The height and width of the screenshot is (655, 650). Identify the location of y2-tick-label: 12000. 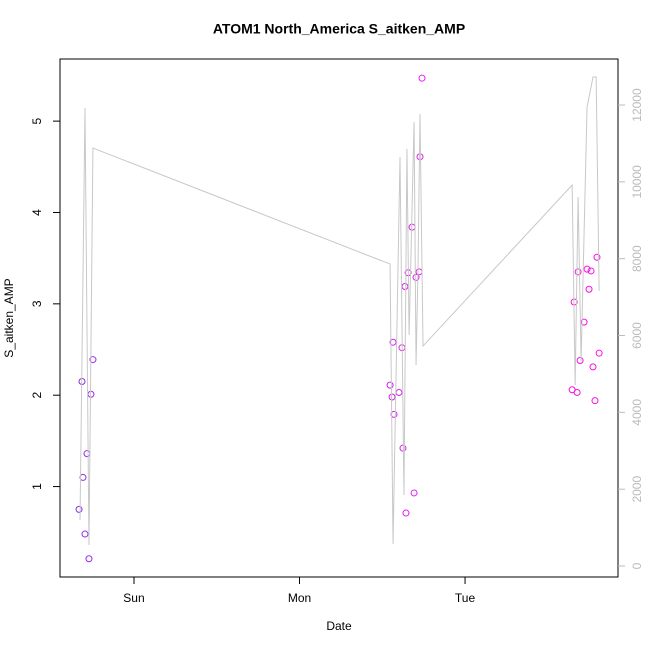
(637, 105).